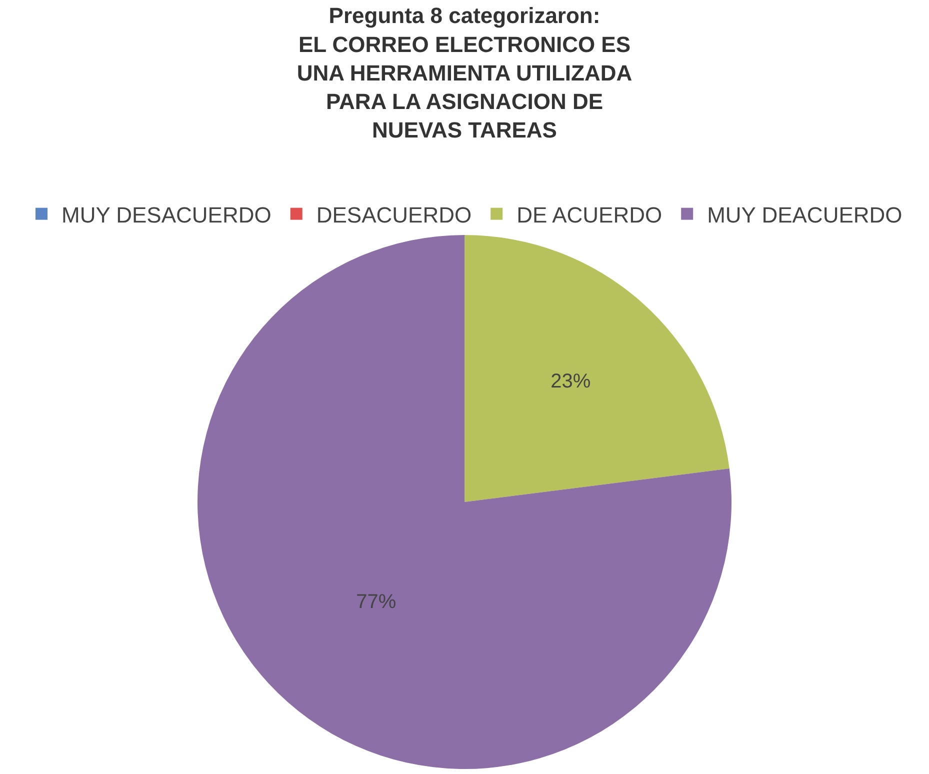 The width and height of the screenshot is (929, 774). Describe the element at coordinates (570, 381) in the screenshot. I see `data-label: 23%` at that location.